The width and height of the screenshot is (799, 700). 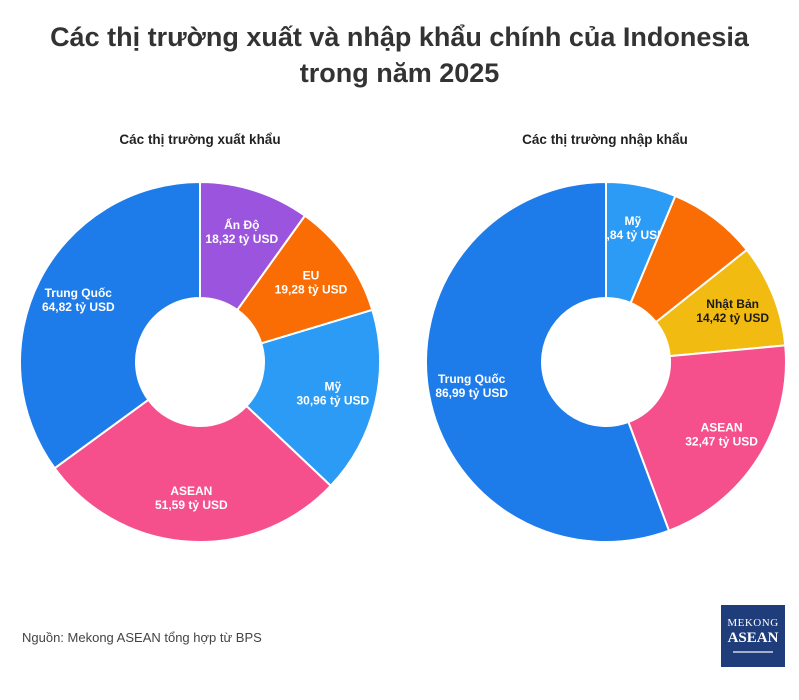 What do you see at coordinates (605, 139) in the screenshot?
I see `import-chart-title: Các thị trường nhập khẩu` at bounding box center [605, 139].